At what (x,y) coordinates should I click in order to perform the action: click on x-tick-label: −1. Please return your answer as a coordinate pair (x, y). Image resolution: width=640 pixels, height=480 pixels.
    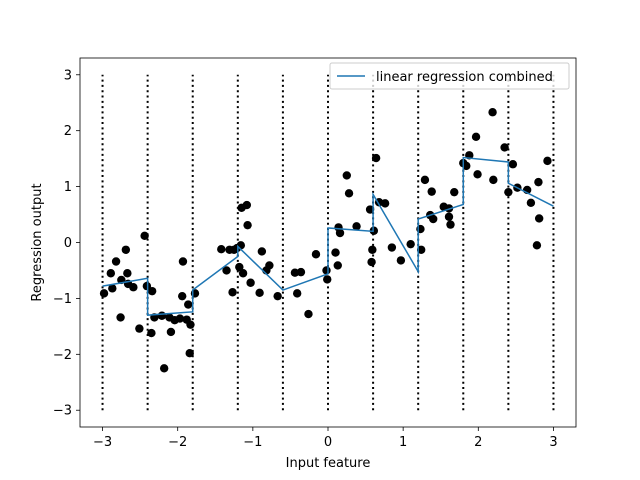
    Looking at the image, I should click on (252, 442).